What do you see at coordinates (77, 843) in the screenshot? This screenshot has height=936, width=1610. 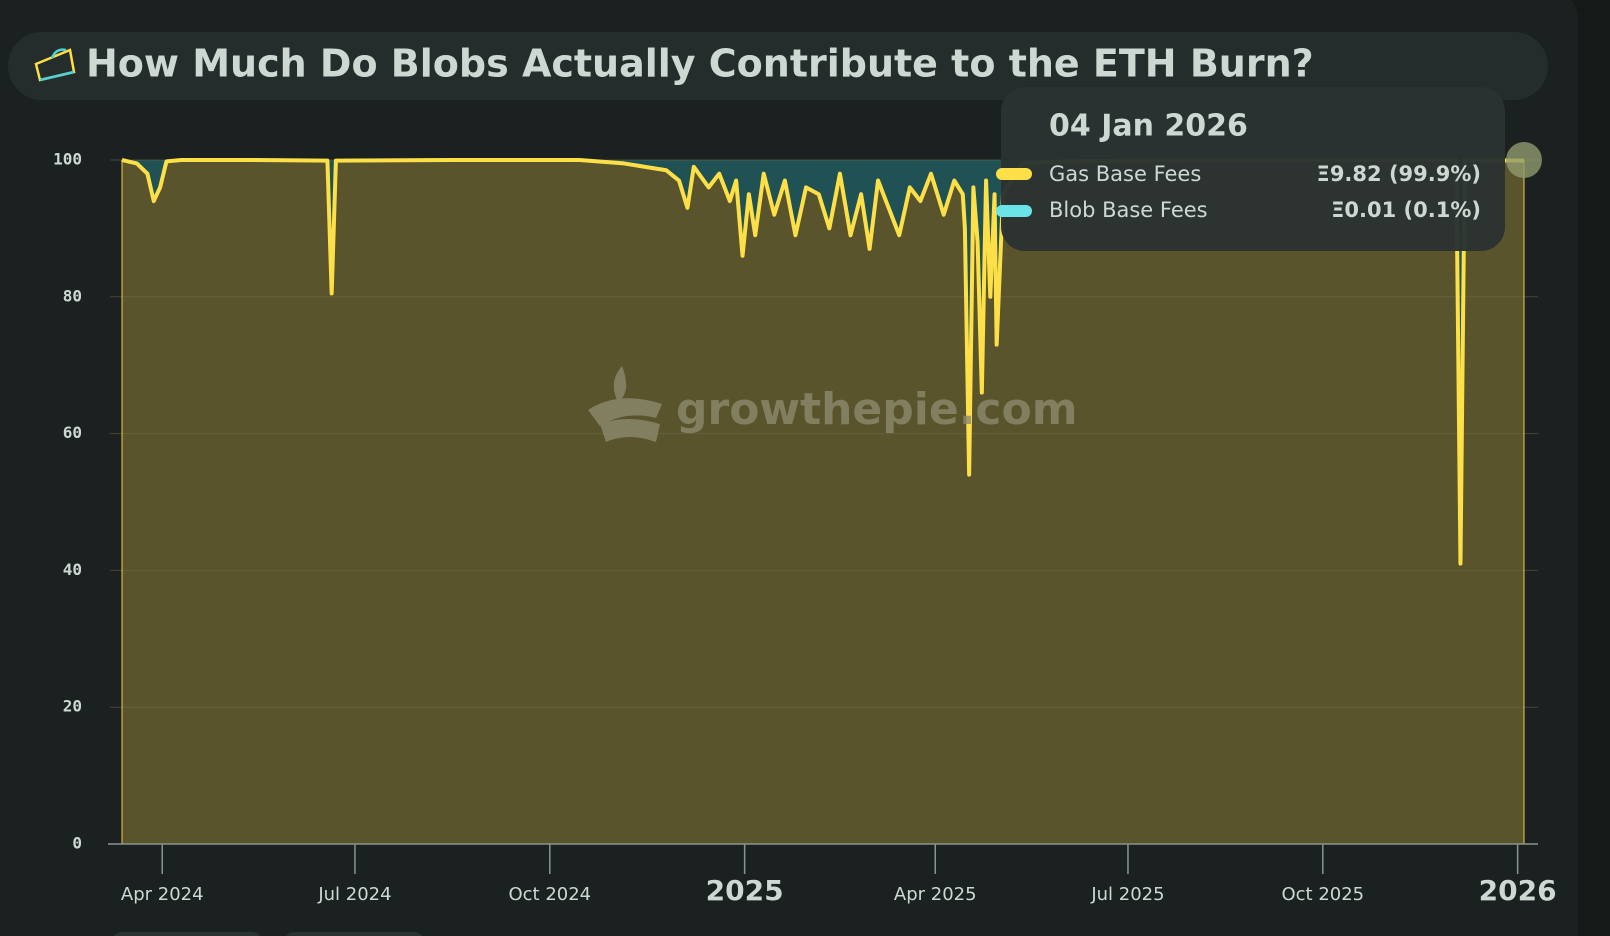 I see `y-tick-label: 0` at bounding box center [77, 843].